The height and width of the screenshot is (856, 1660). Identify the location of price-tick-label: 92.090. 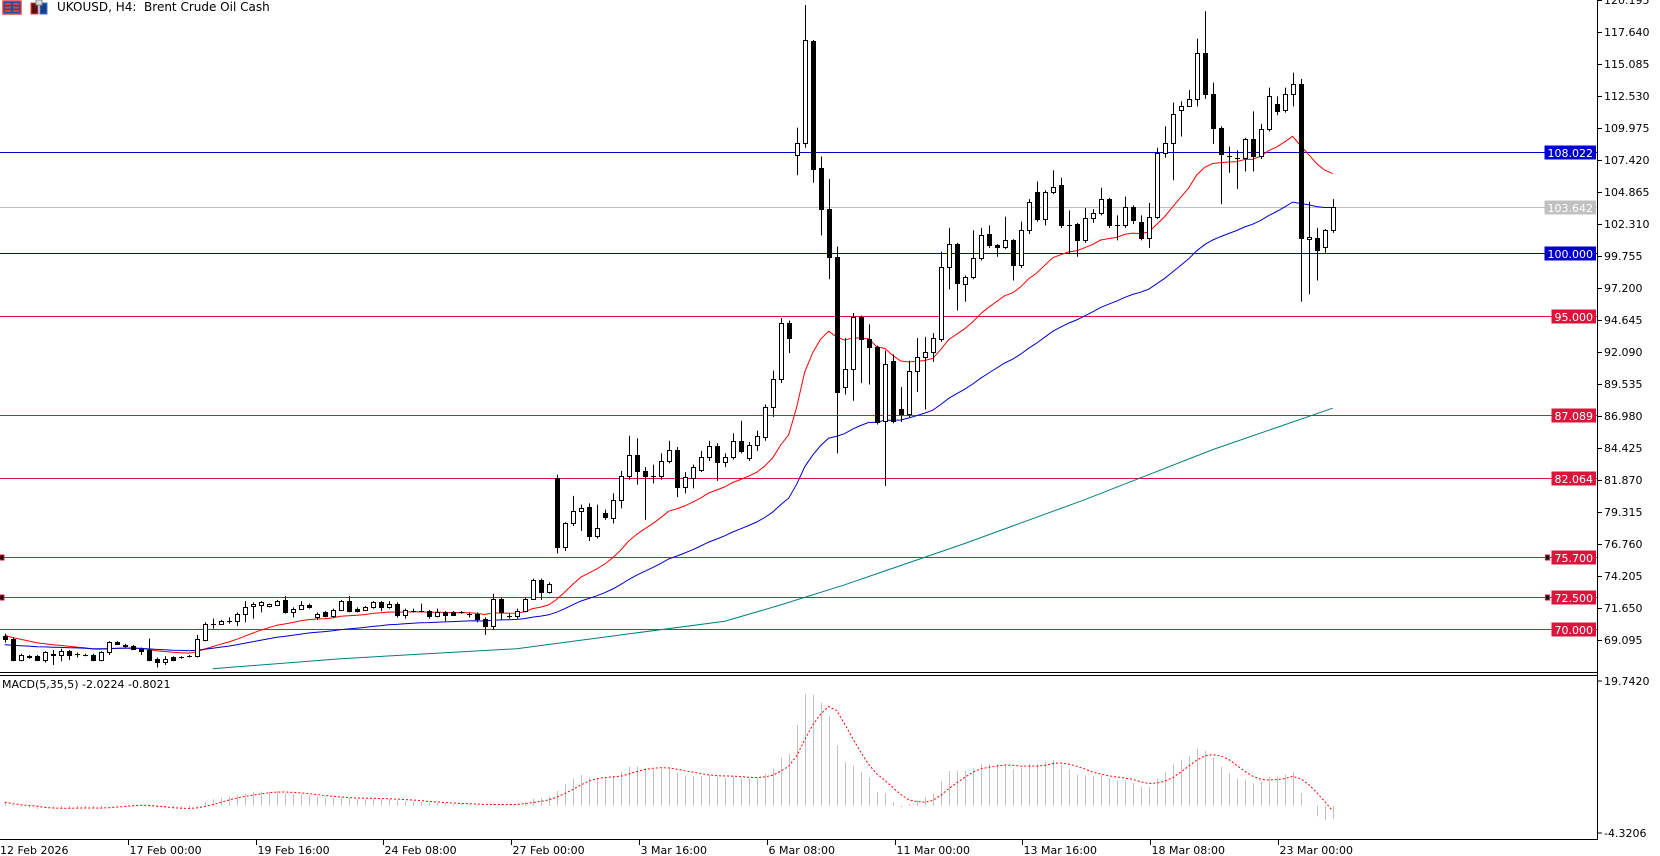
(1623, 352).